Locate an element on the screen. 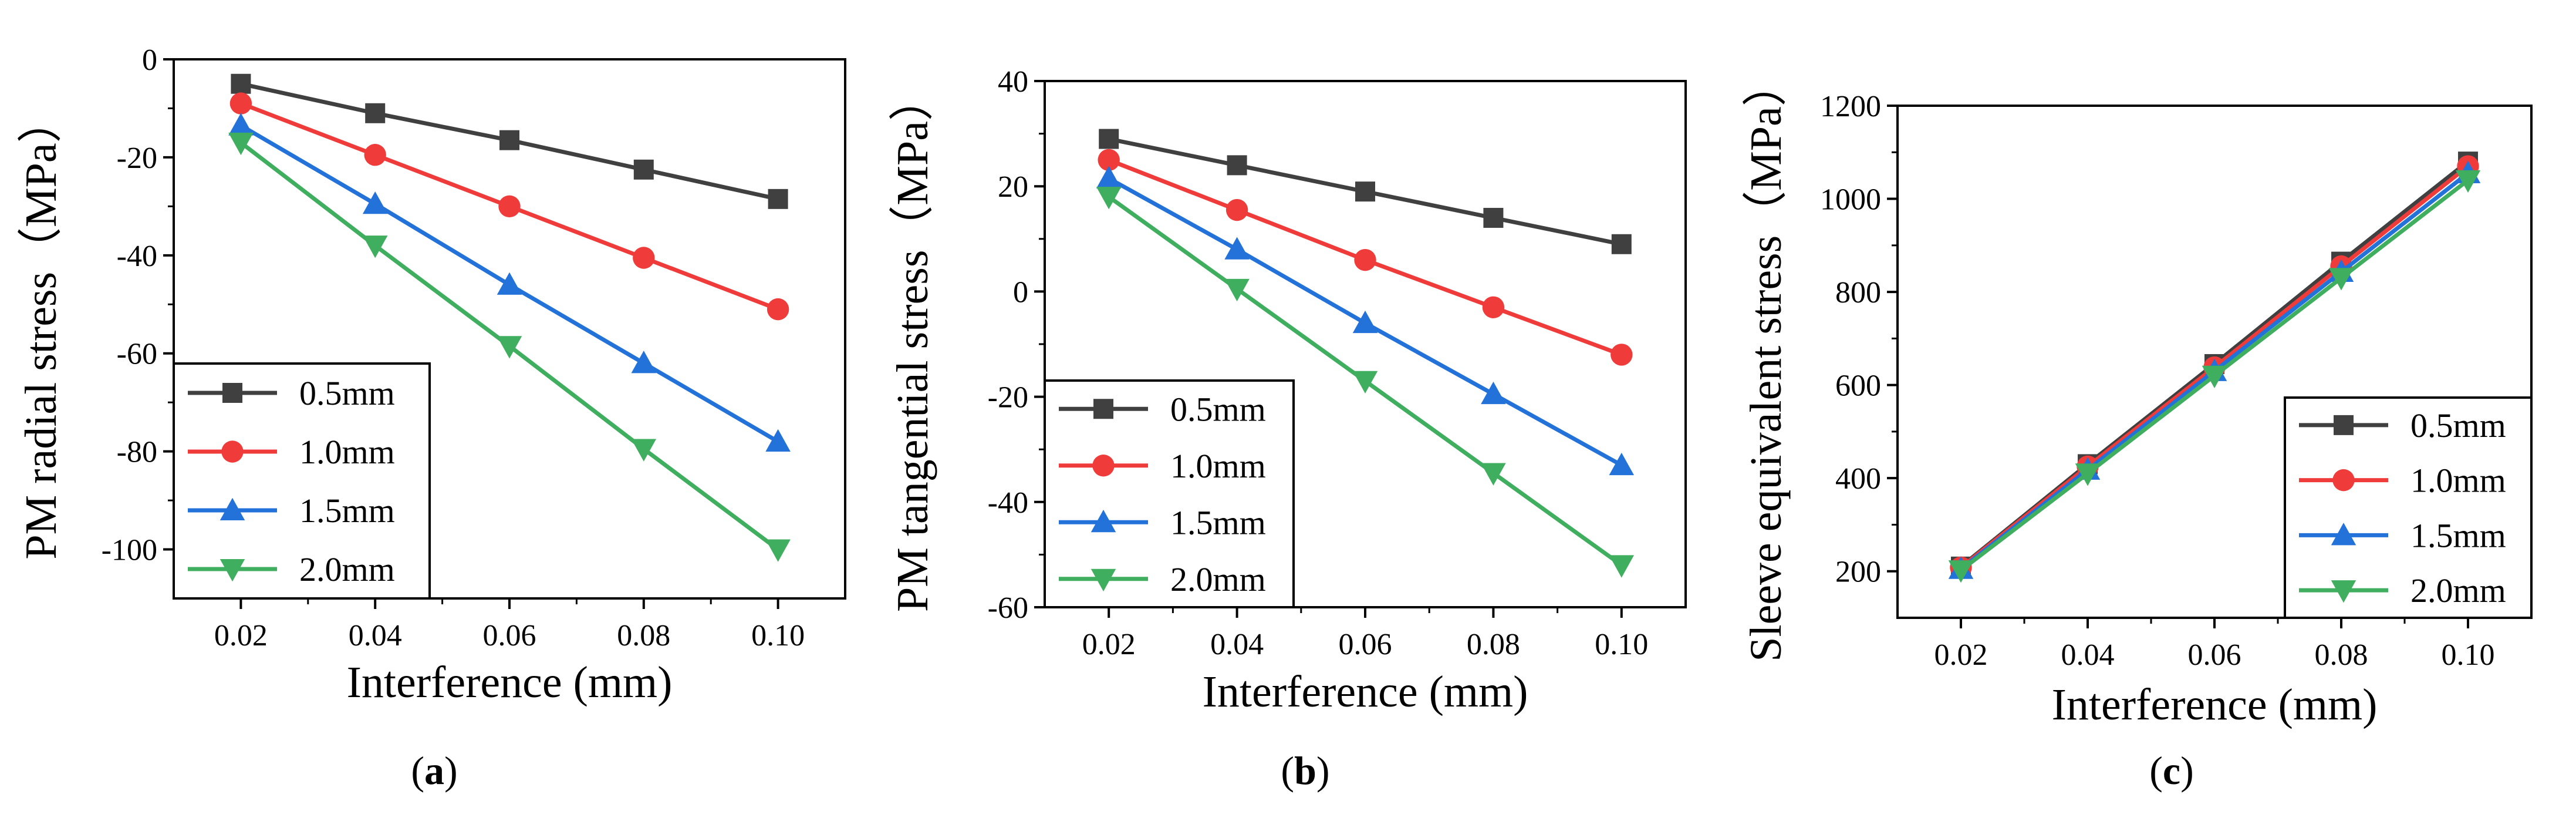  y-tick-label: -60 is located at coordinates (1008, 608).